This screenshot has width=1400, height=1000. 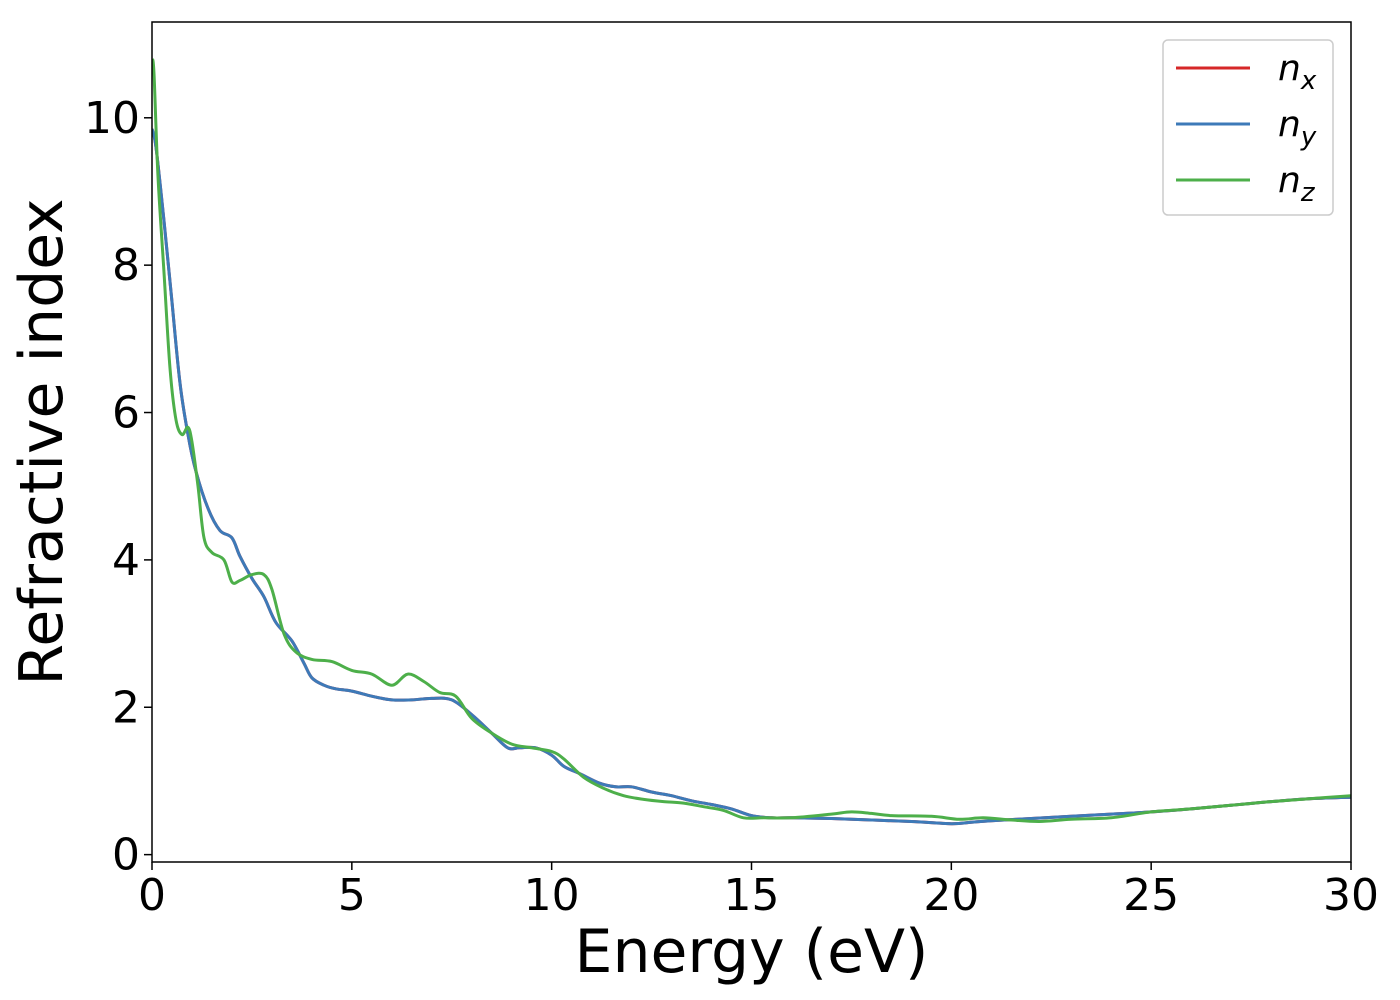 What do you see at coordinates (752, 952) in the screenshot?
I see `x-axis-label: Energy (eV)` at bounding box center [752, 952].